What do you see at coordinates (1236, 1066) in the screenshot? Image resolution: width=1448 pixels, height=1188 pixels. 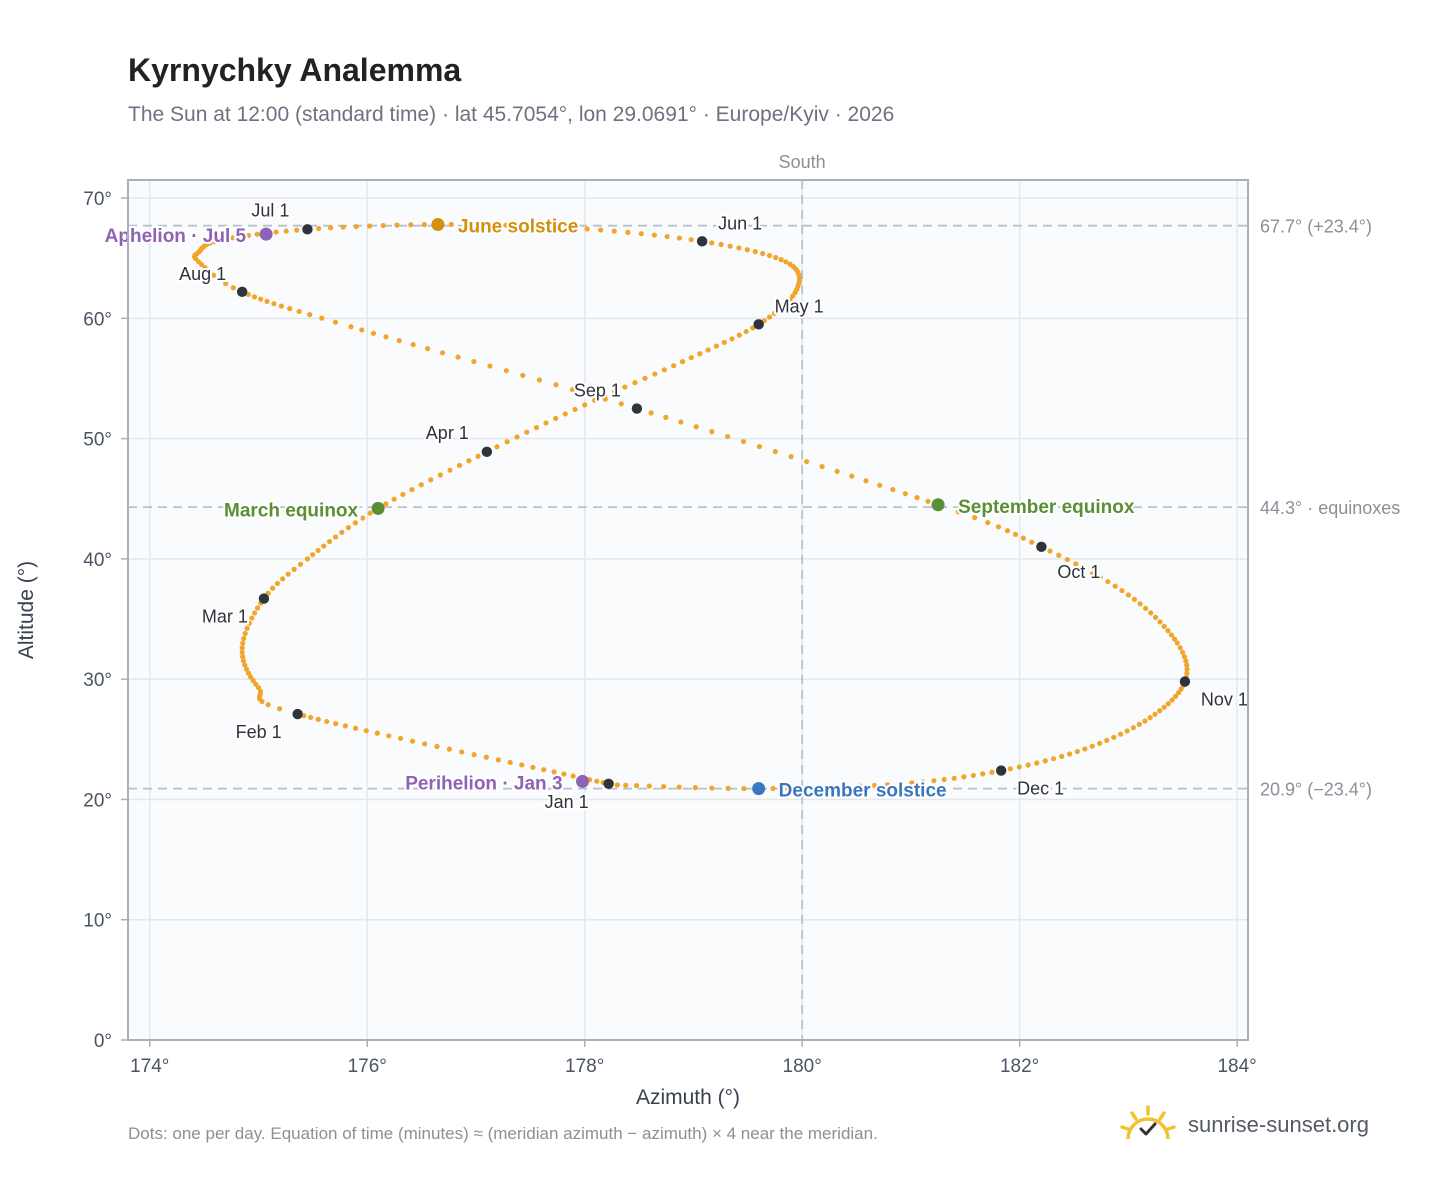 I see `x-tick-label: 184°` at bounding box center [1236, 1066].